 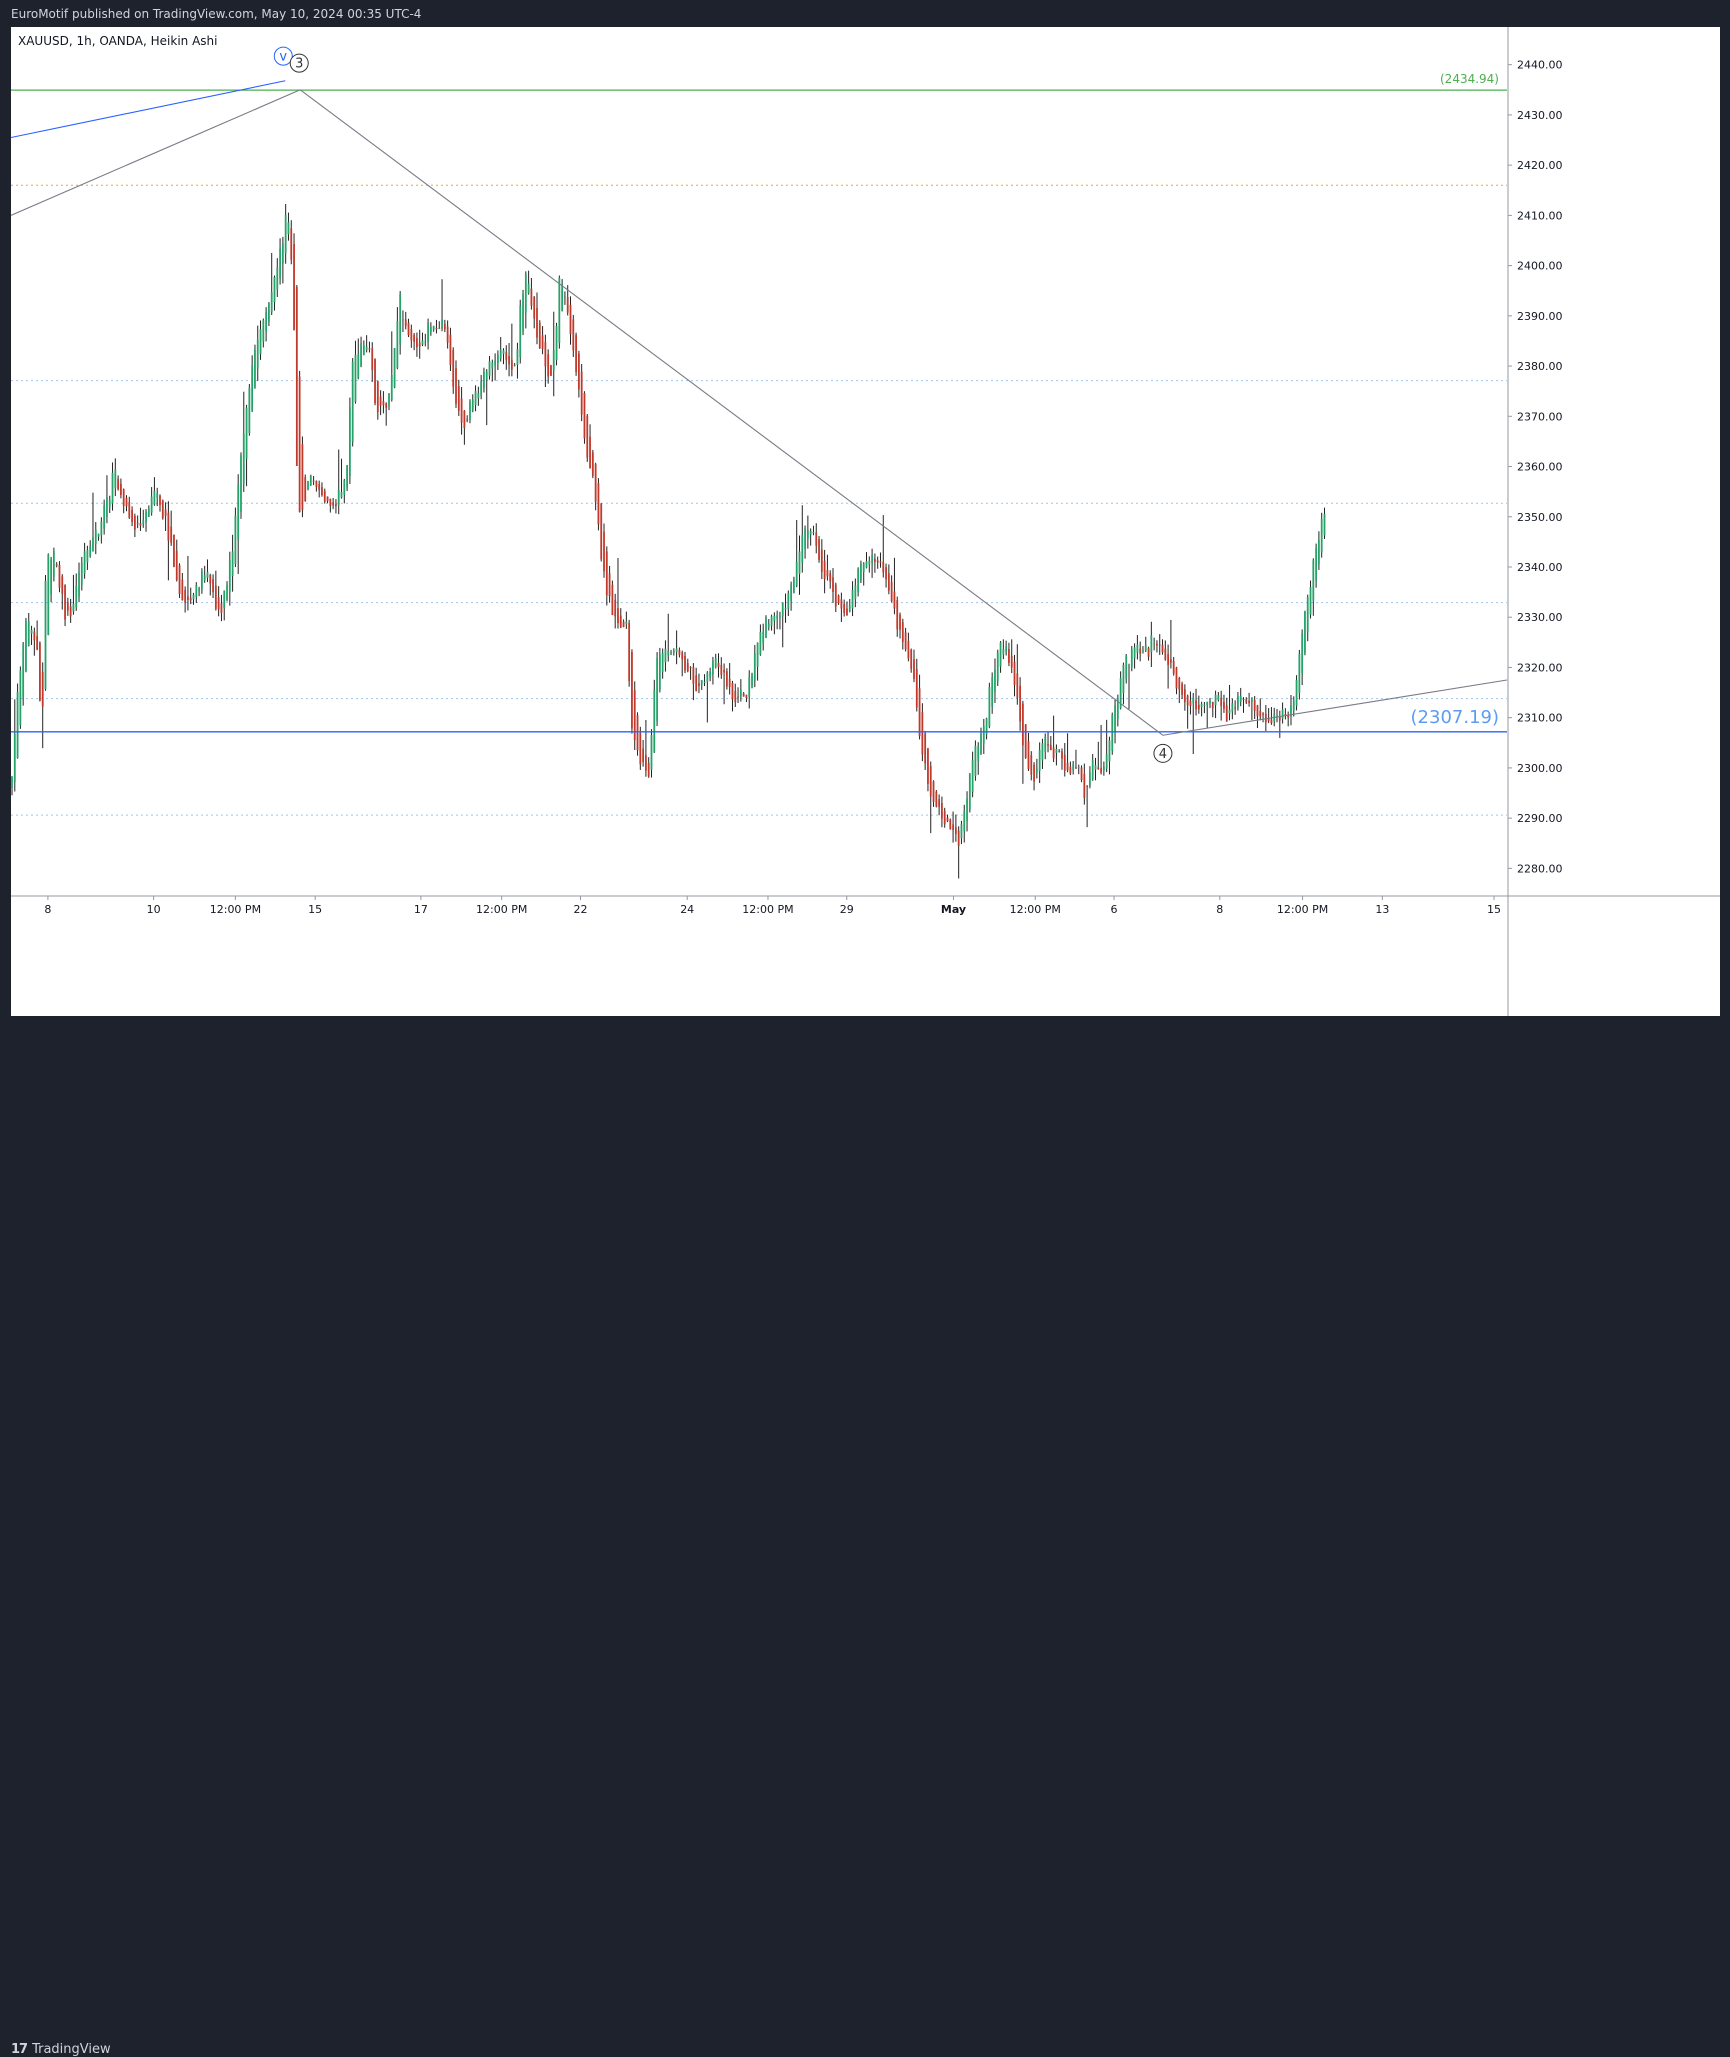 What do you see at coordinates (154, 909) in the screenshot?
I see `x-tick-label-1: 10` at bounding box center [154, 909].